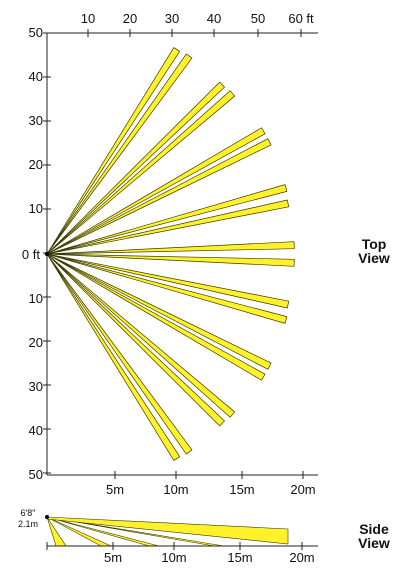  I want to click on side-axis-tick-label: 5m, so click(113, 557).